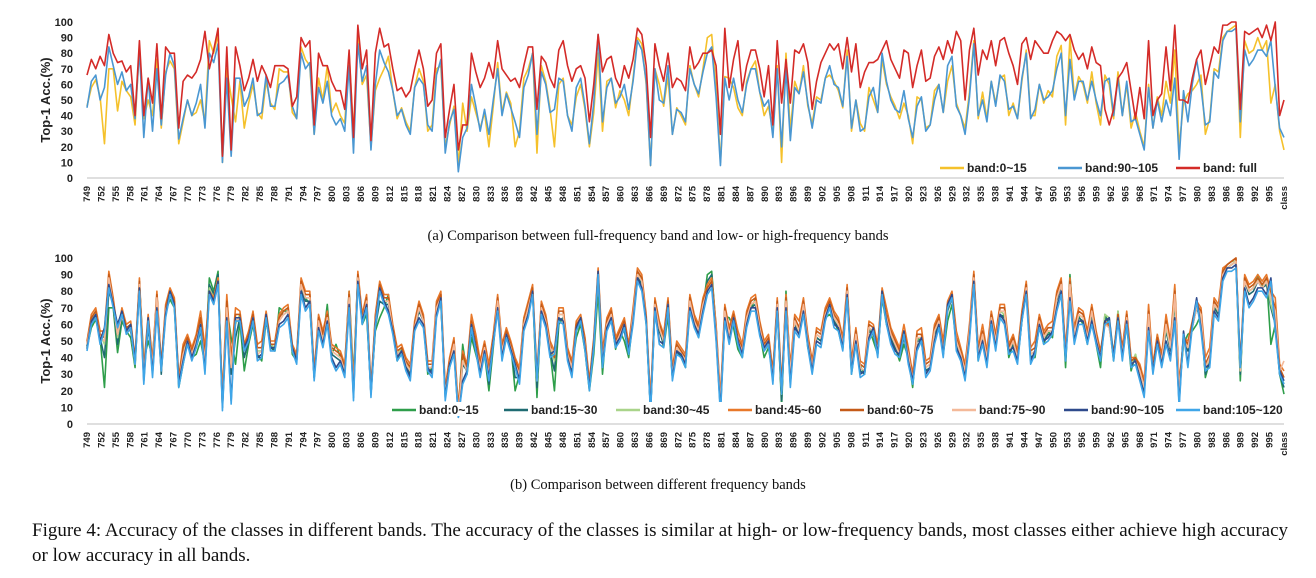 This screenshot has height=578, width=1316. What do you see at coordinates (491, 440) in the screenshot?
I see `x-tick-label: 833` at bounding box center [491, 440].